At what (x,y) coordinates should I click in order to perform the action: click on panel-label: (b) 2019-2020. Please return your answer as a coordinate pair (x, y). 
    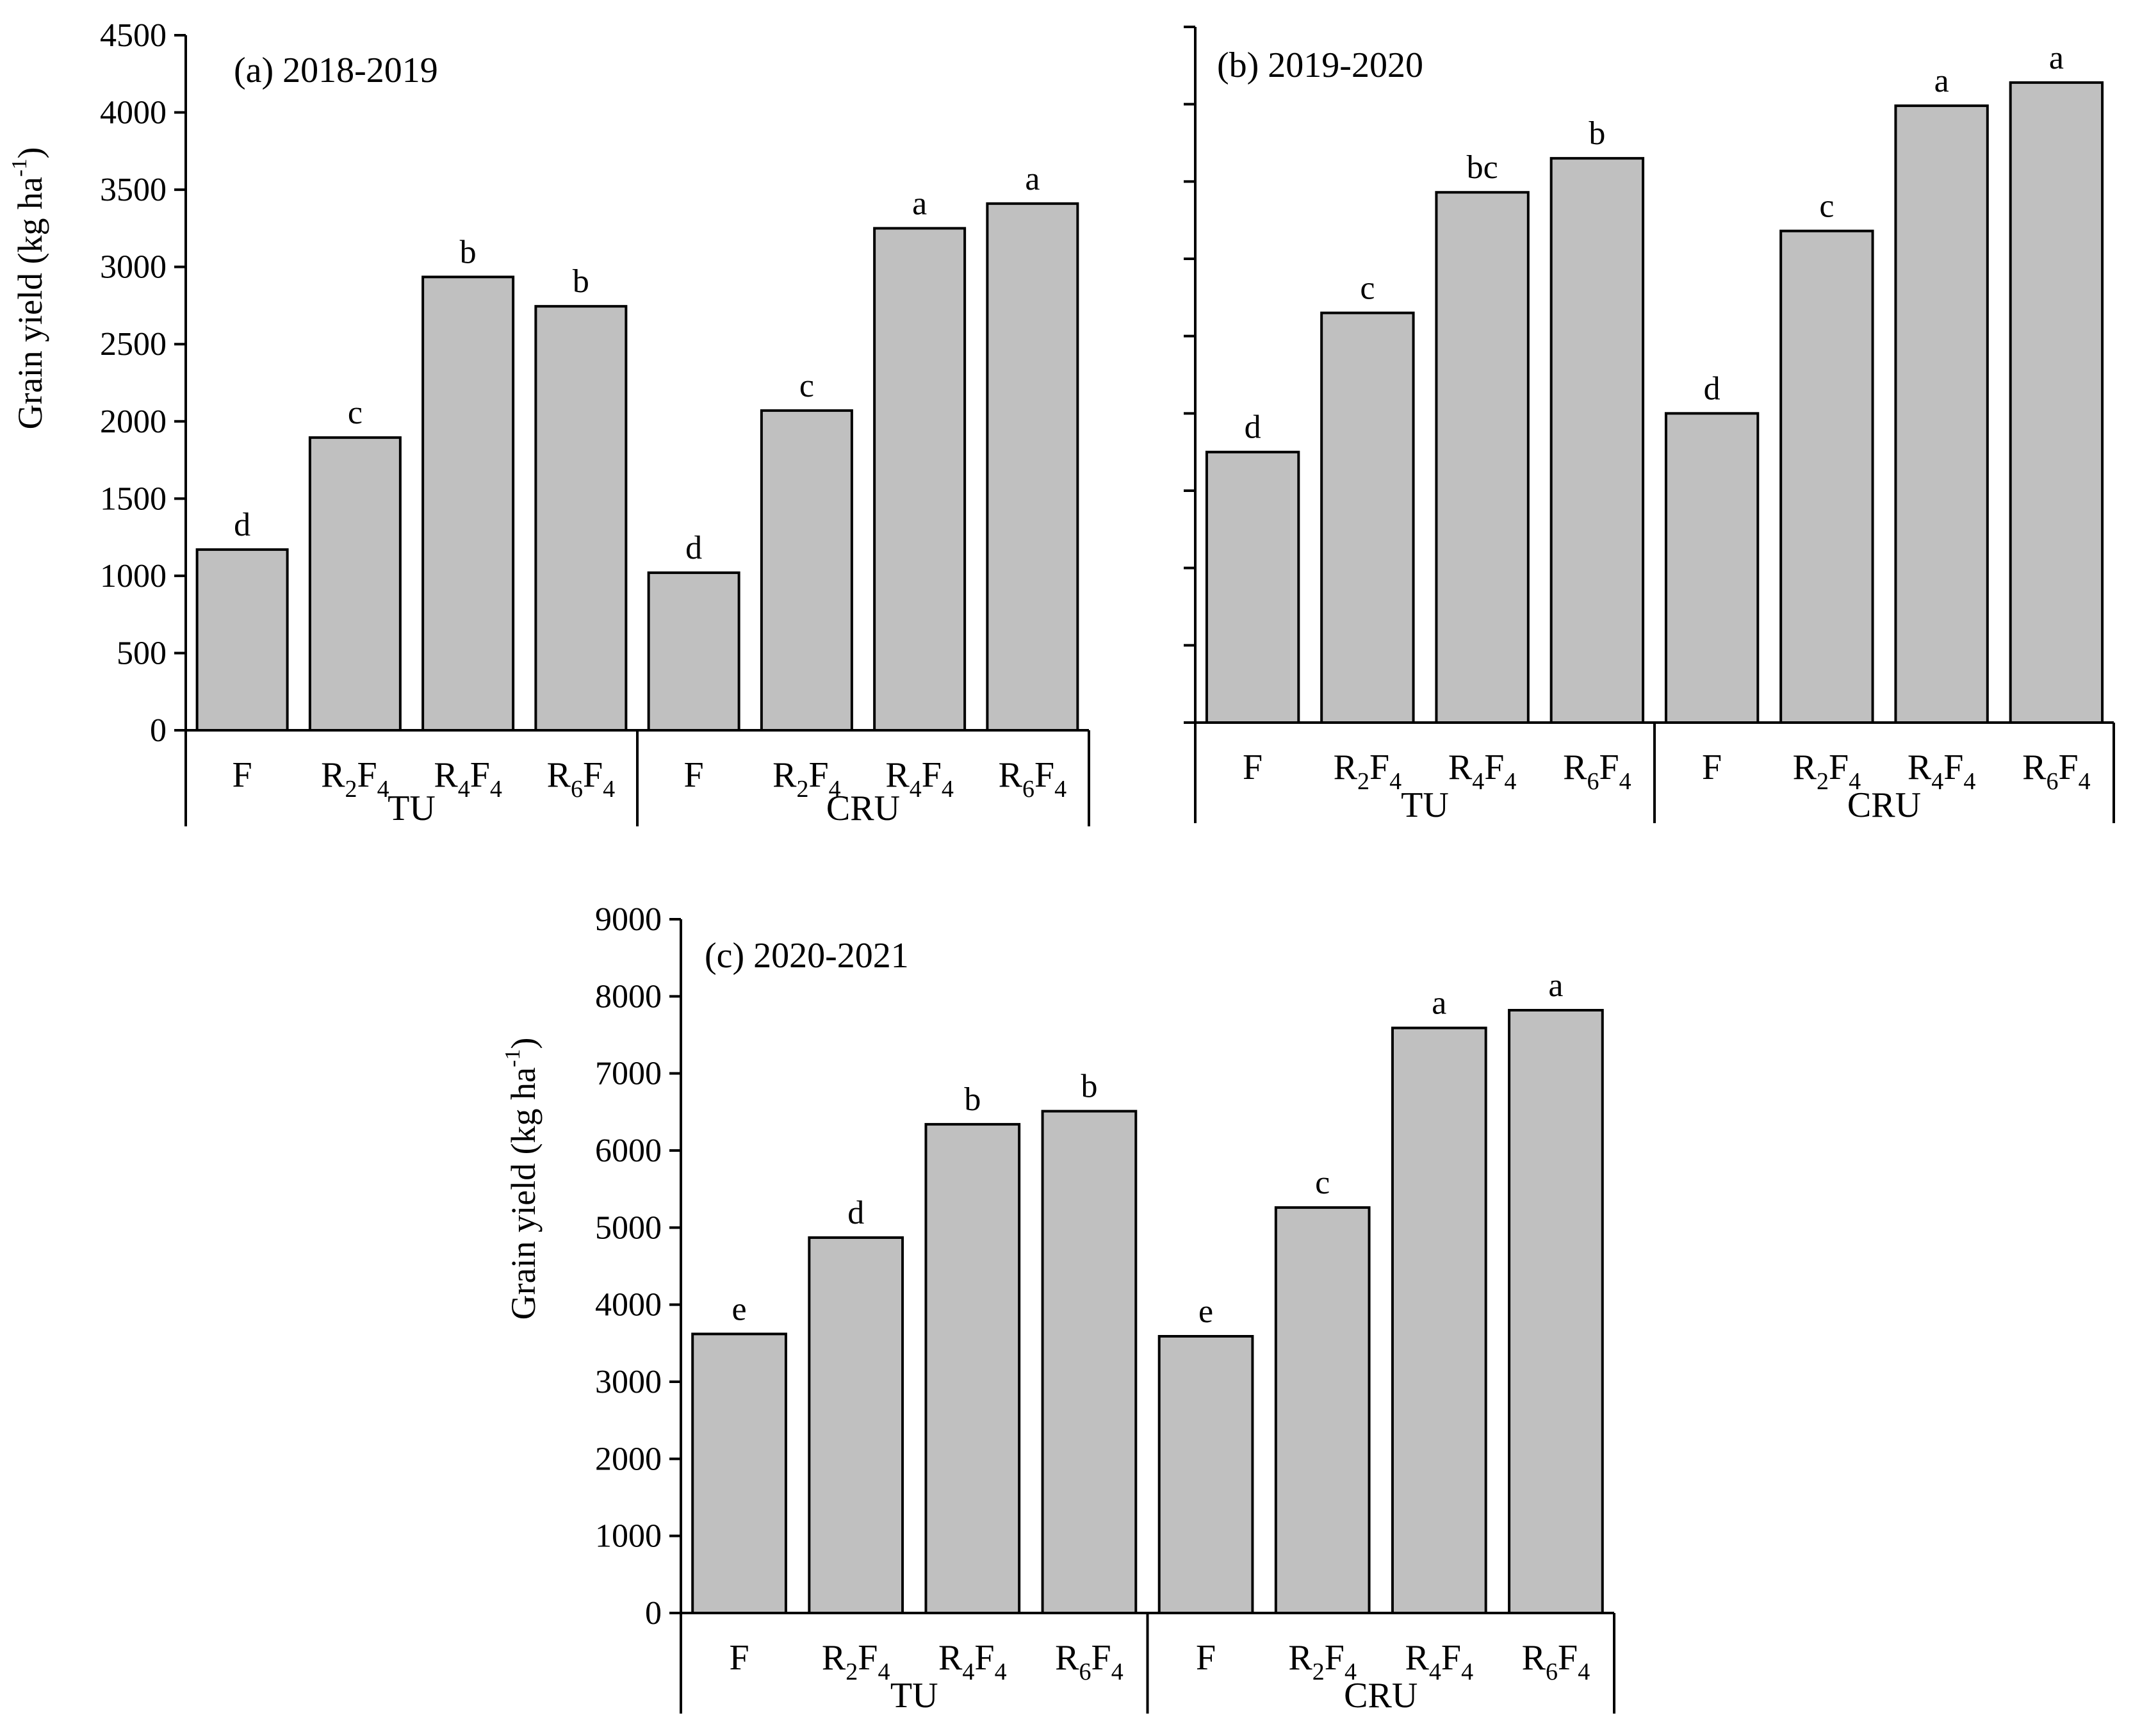
    Looking at the image, I should click on (1320, 65).